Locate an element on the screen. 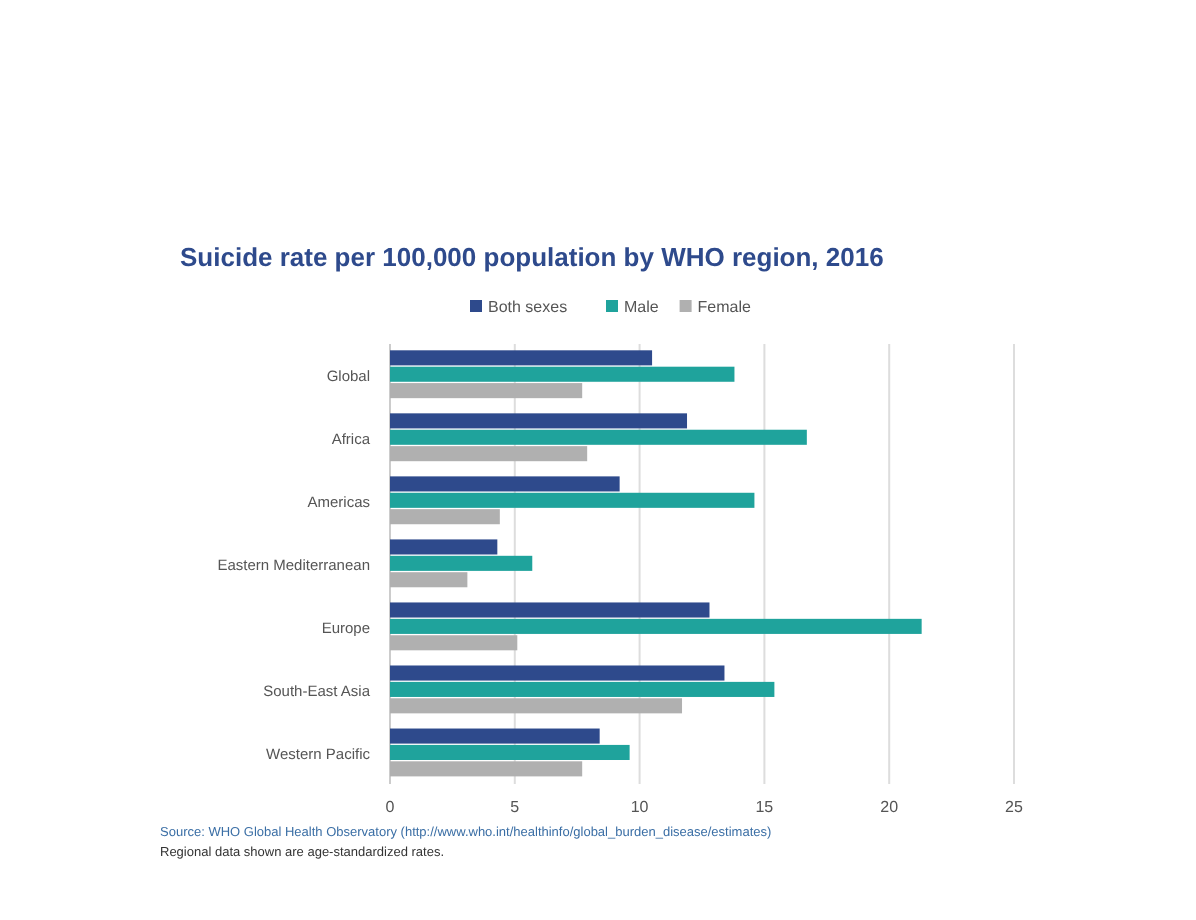 Image resolution: width=1196 pixels, height=920 pixels. x-tick-label: 0 is located at coordinates (390, 807).